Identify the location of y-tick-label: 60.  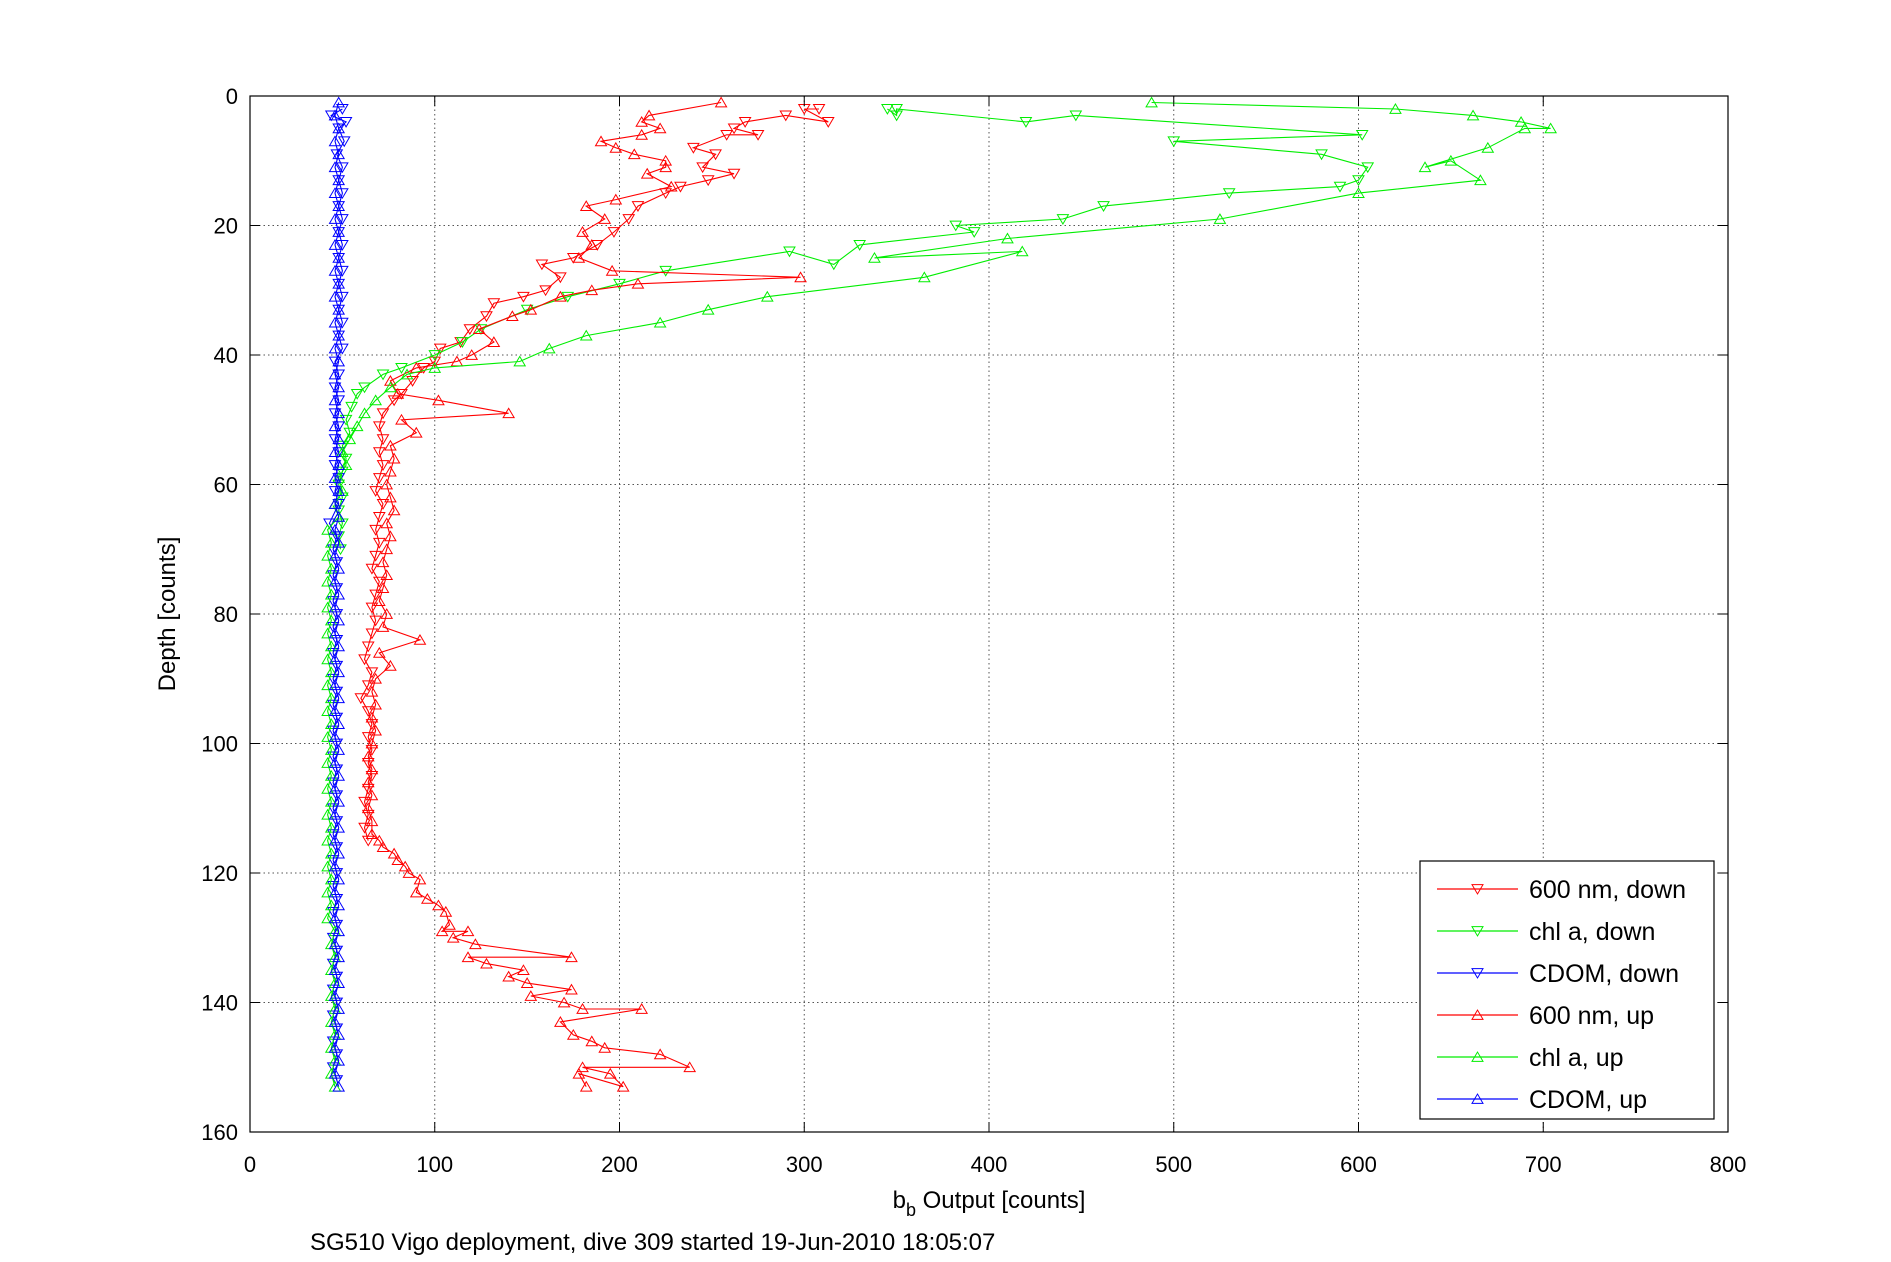
(226, 485).